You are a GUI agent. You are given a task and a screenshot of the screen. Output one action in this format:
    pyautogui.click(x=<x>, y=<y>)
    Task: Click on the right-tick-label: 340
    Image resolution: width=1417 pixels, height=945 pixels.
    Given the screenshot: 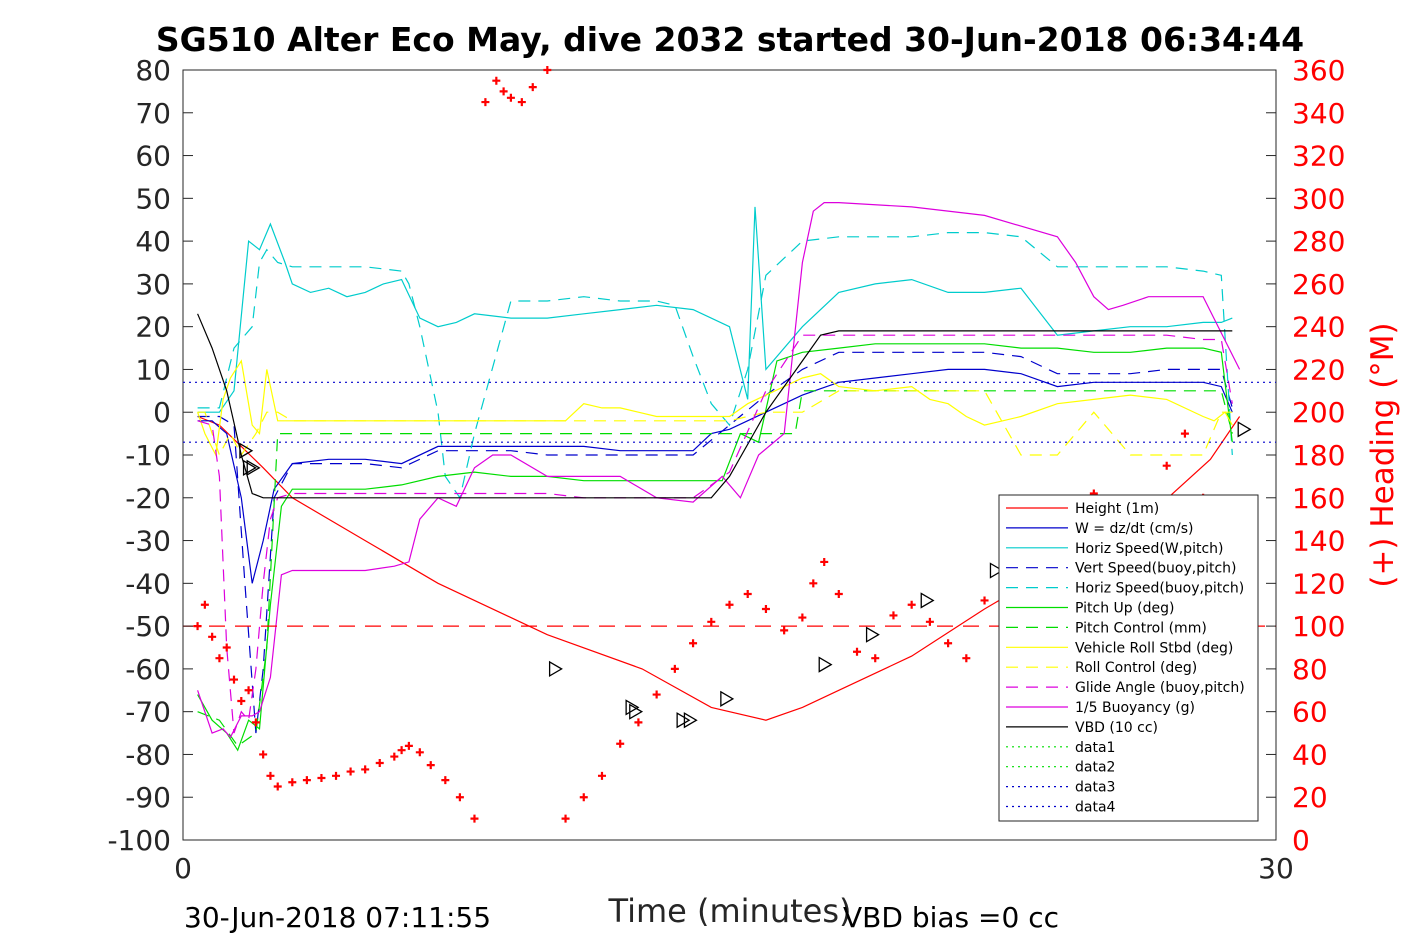 What is the action you would take?
    pyautogui.click(x=1318, y=113)
    